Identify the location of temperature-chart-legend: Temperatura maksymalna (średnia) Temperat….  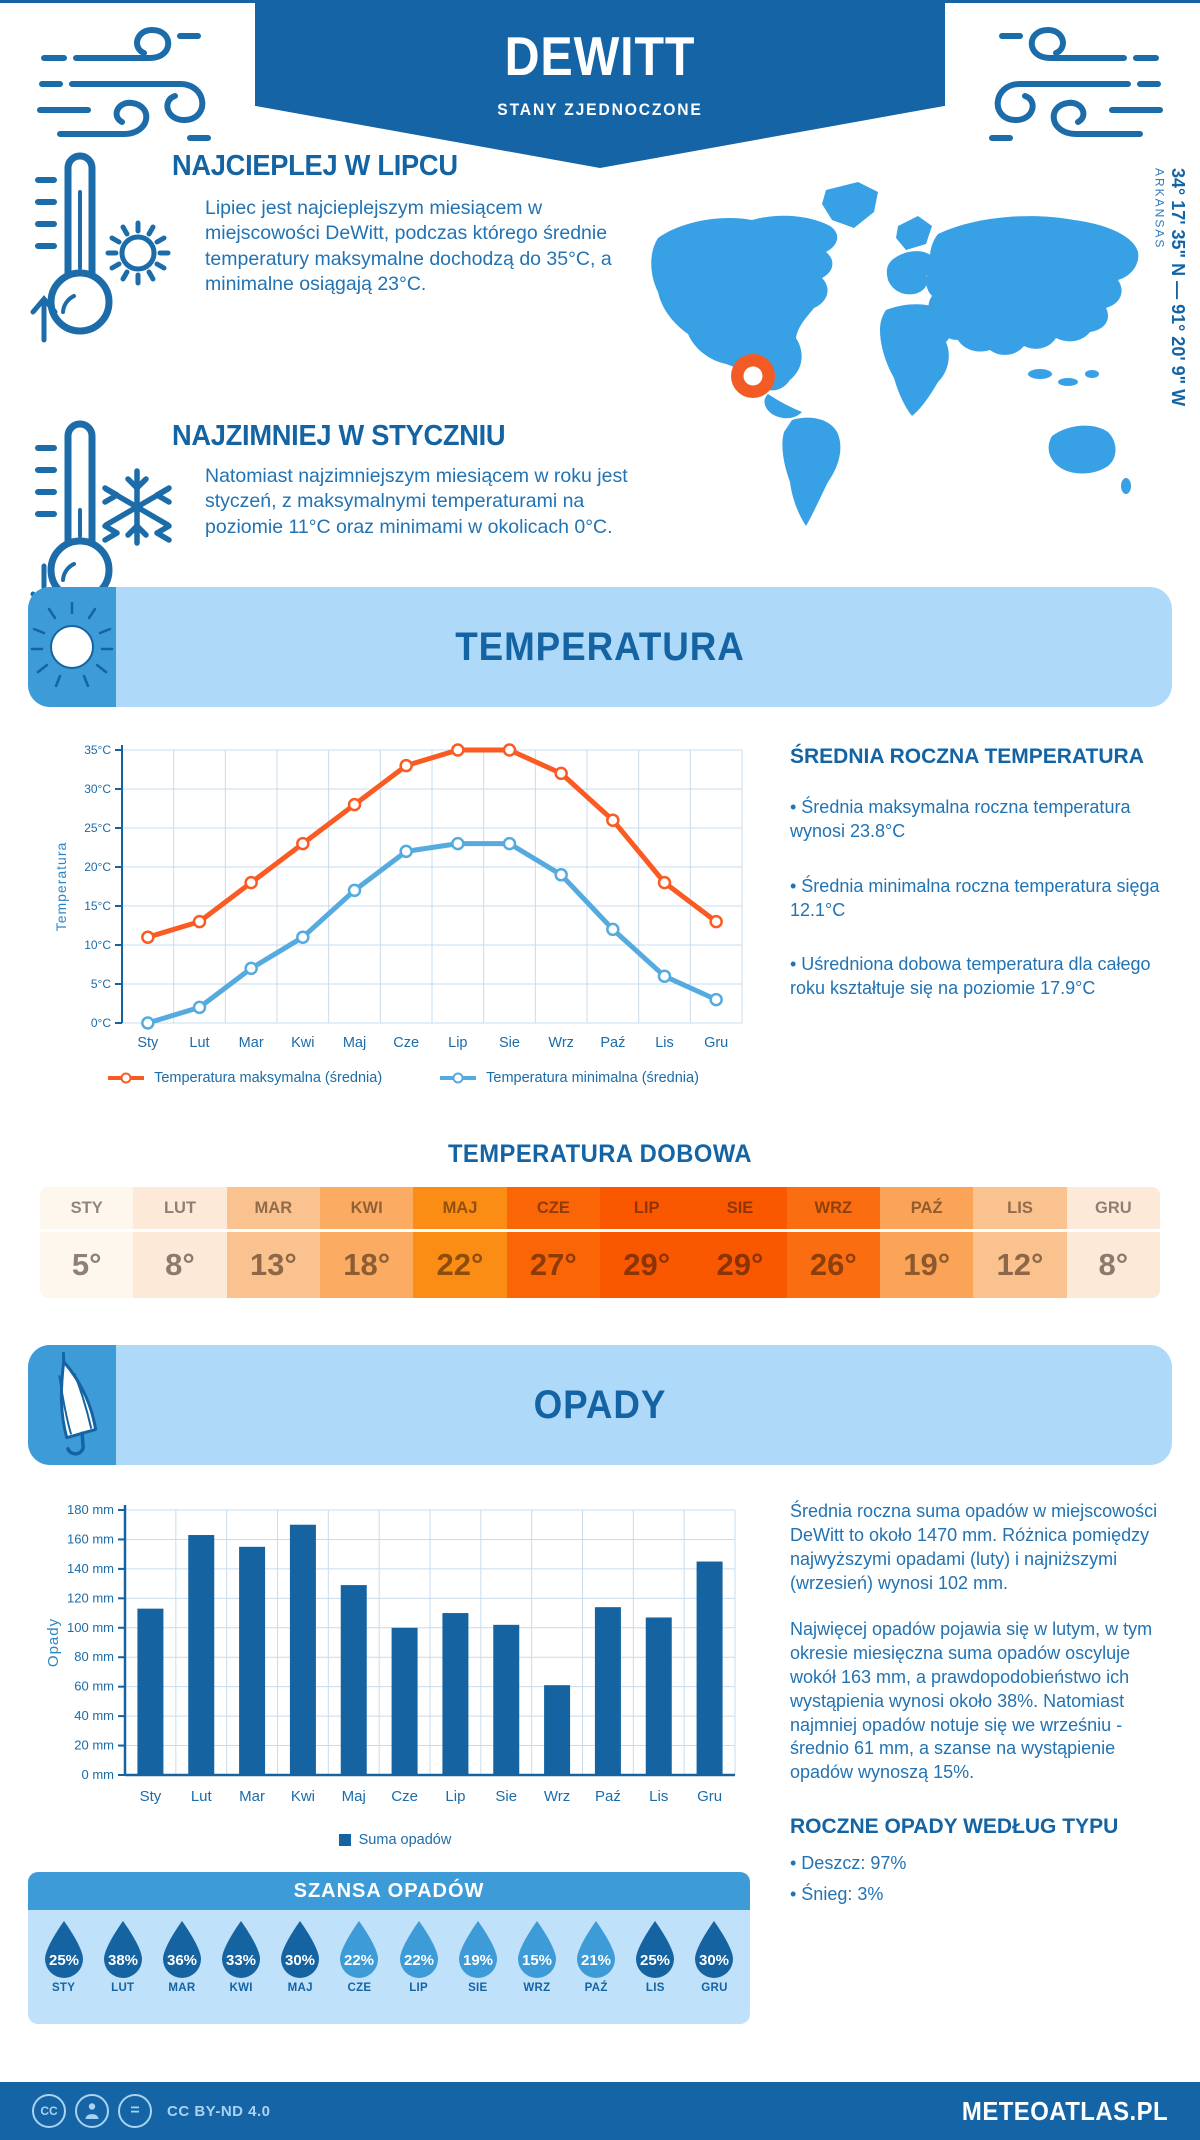
(402, 1078).